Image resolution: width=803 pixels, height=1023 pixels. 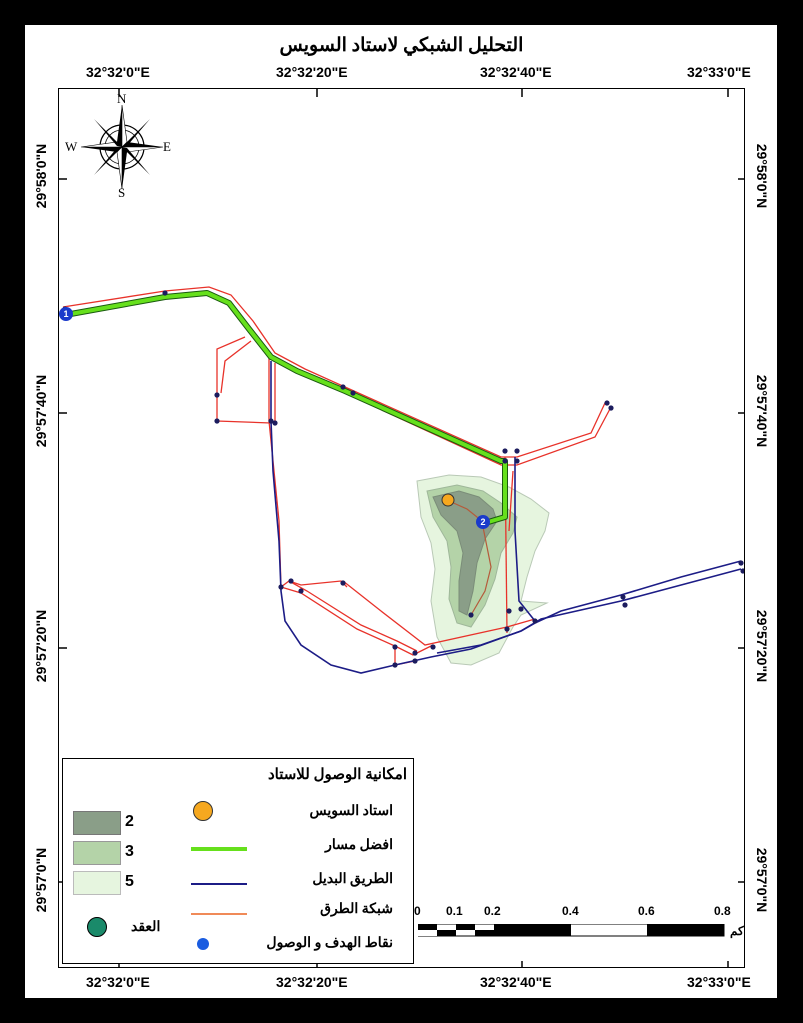 I want to click on legend-network-symbol, so click(x=219, y=914).